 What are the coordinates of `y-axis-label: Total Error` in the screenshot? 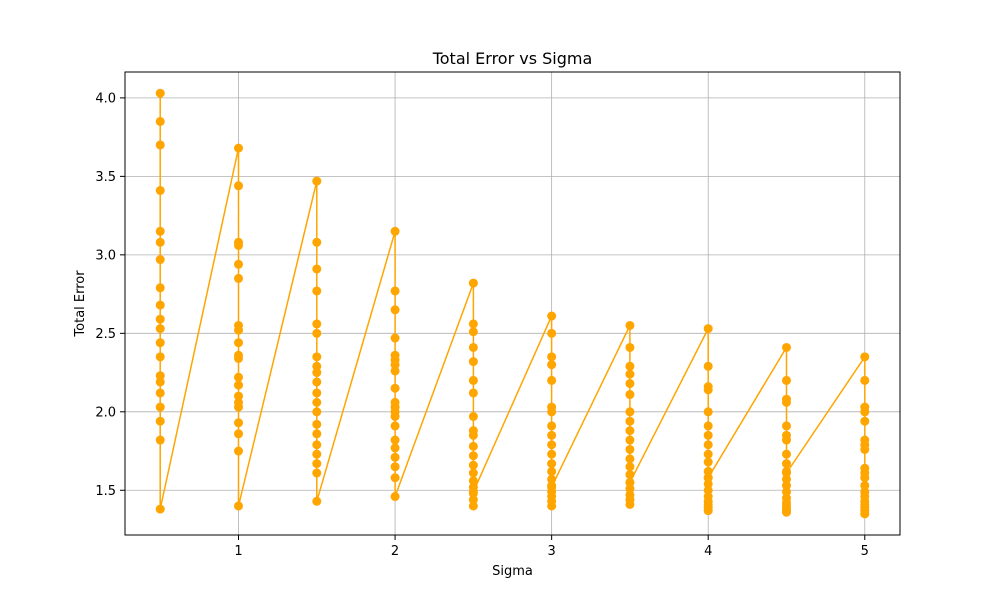 It's located at (80, 304).